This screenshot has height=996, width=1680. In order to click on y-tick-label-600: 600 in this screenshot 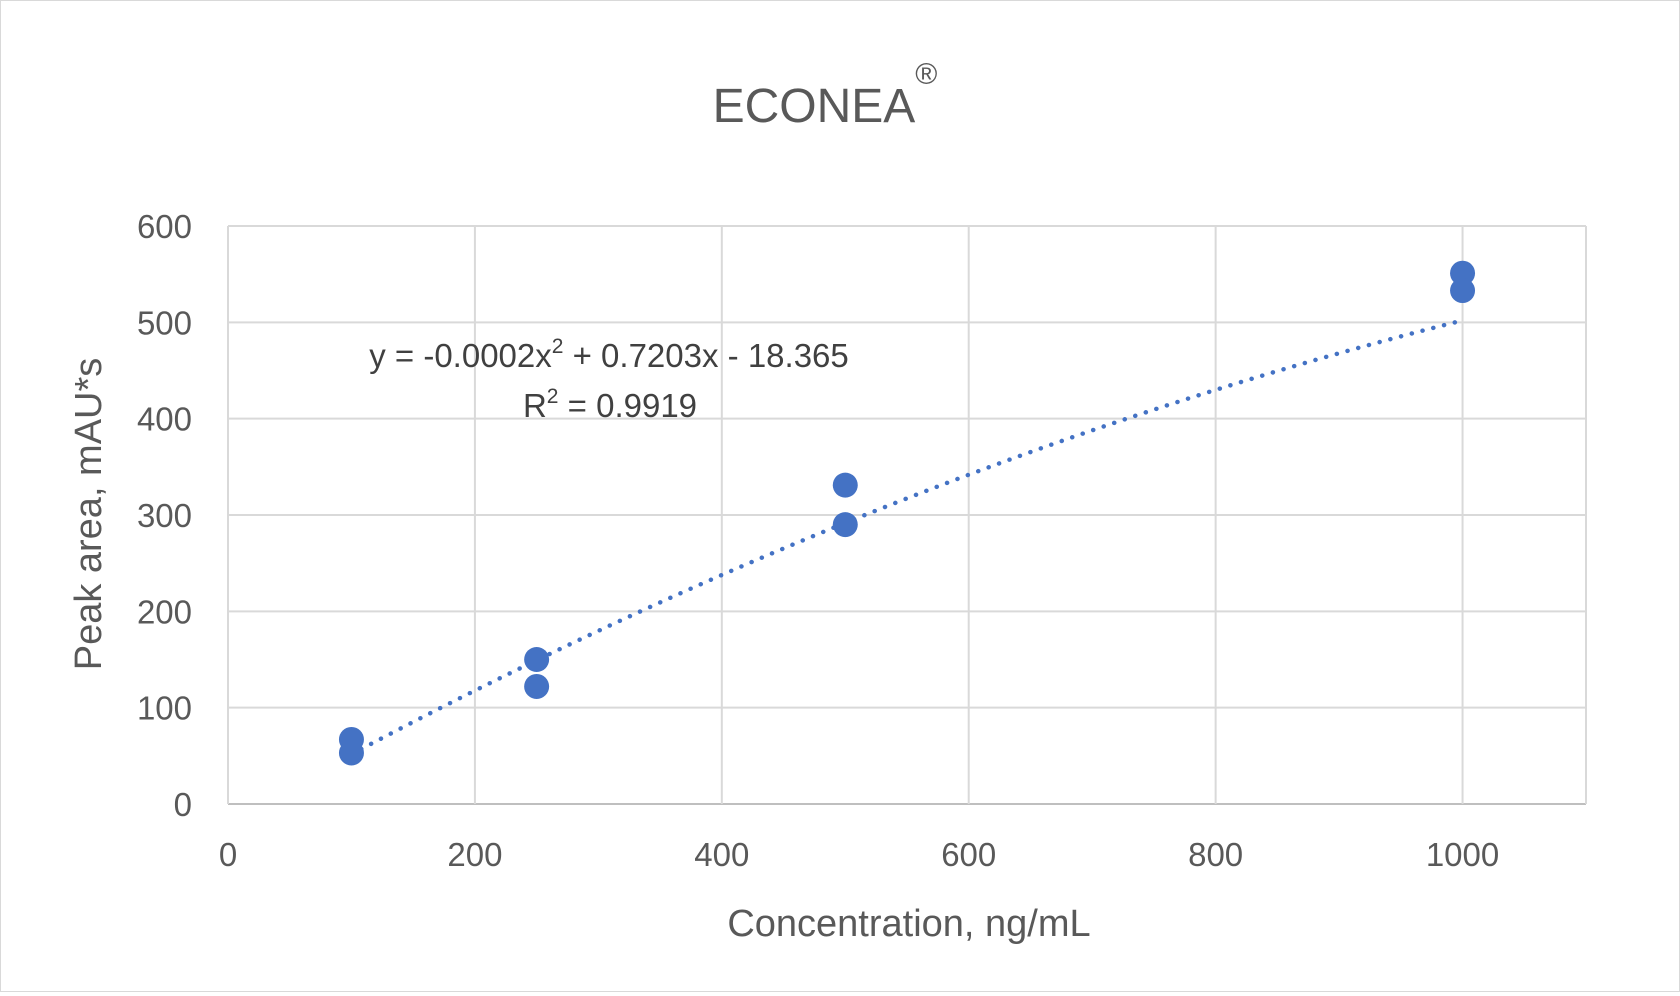, I will do `click(164, 226)`.